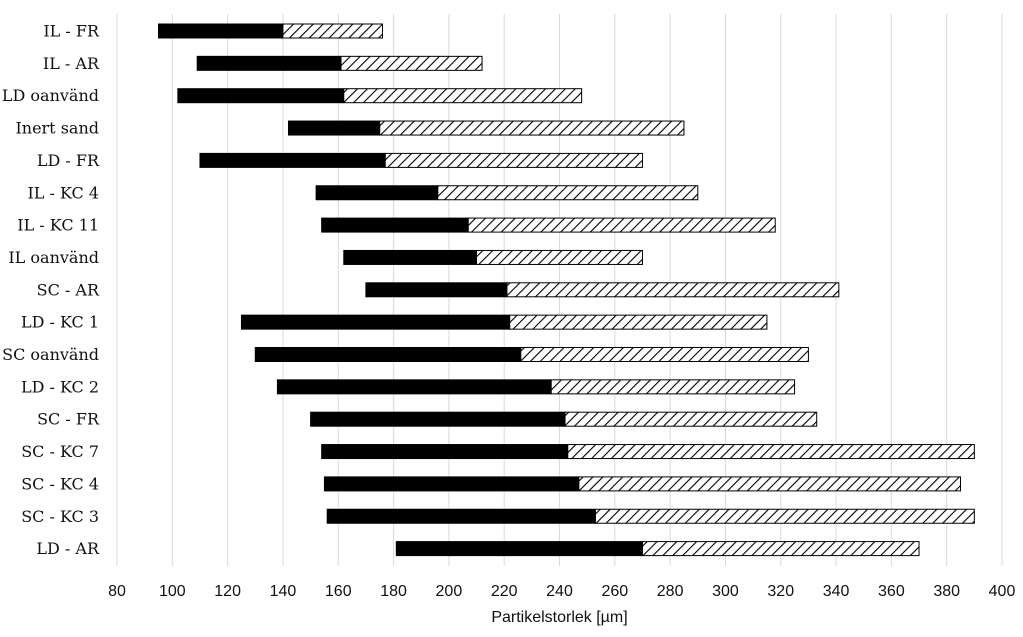 This screenshot has height=637, width=1023. Describe the element at coordinates (60, 451) in the screenshot. I see `category-label: SC - KC 7` at that location.